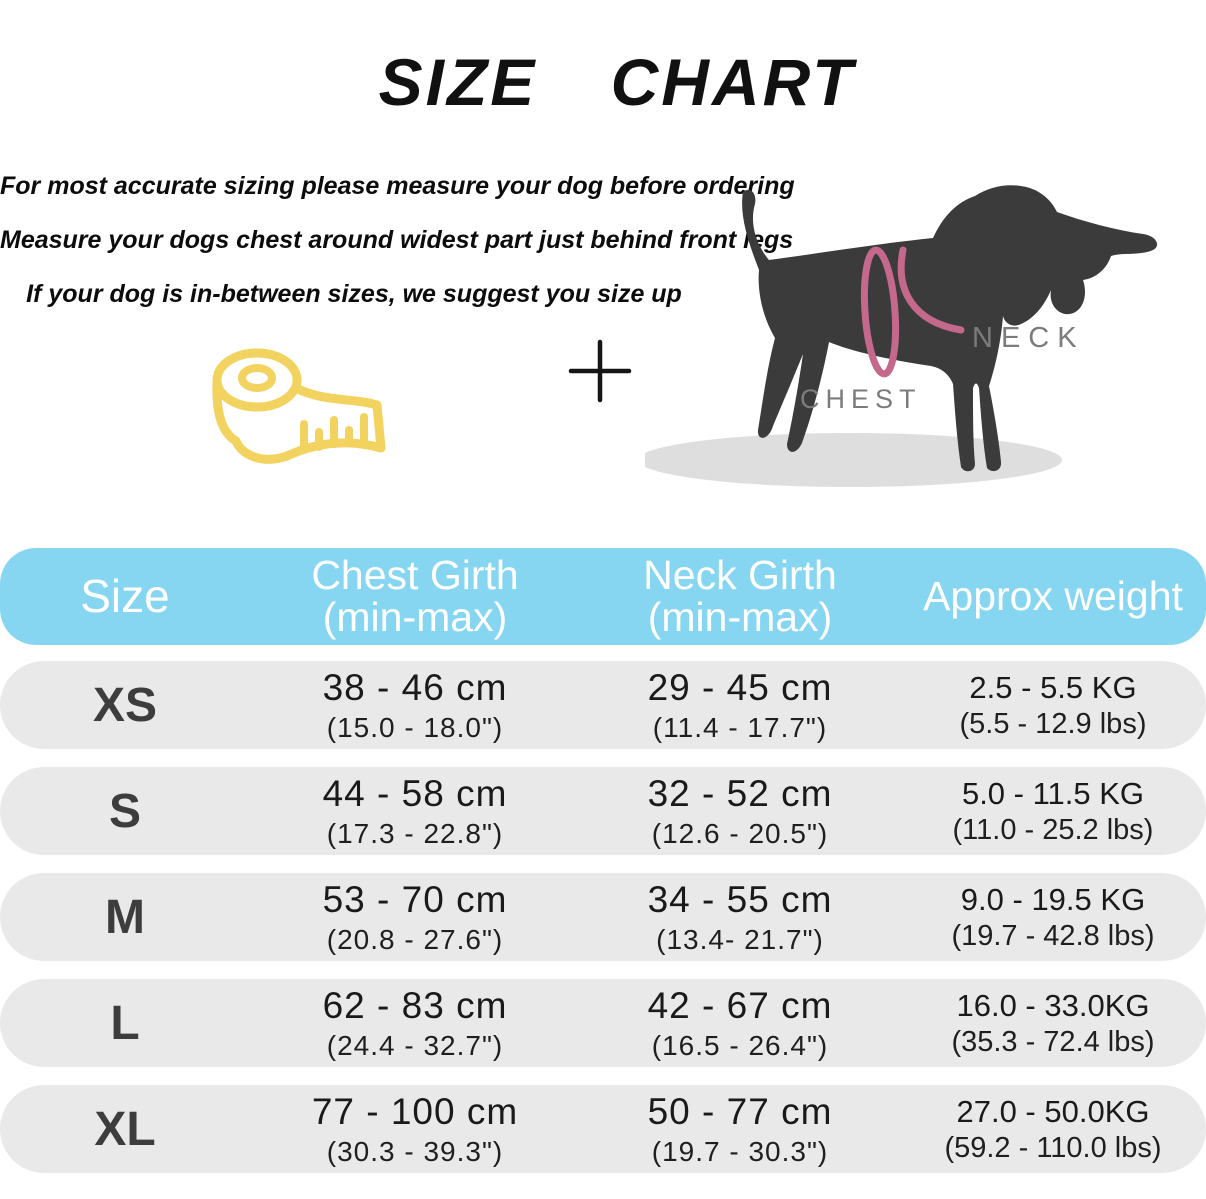 The width and height of the screenshot is (1206, 1199). I want to click on weight-cell: 5.0 - 11.5 KG (11.0 - 25.2 lbs), so click(1053, 811).